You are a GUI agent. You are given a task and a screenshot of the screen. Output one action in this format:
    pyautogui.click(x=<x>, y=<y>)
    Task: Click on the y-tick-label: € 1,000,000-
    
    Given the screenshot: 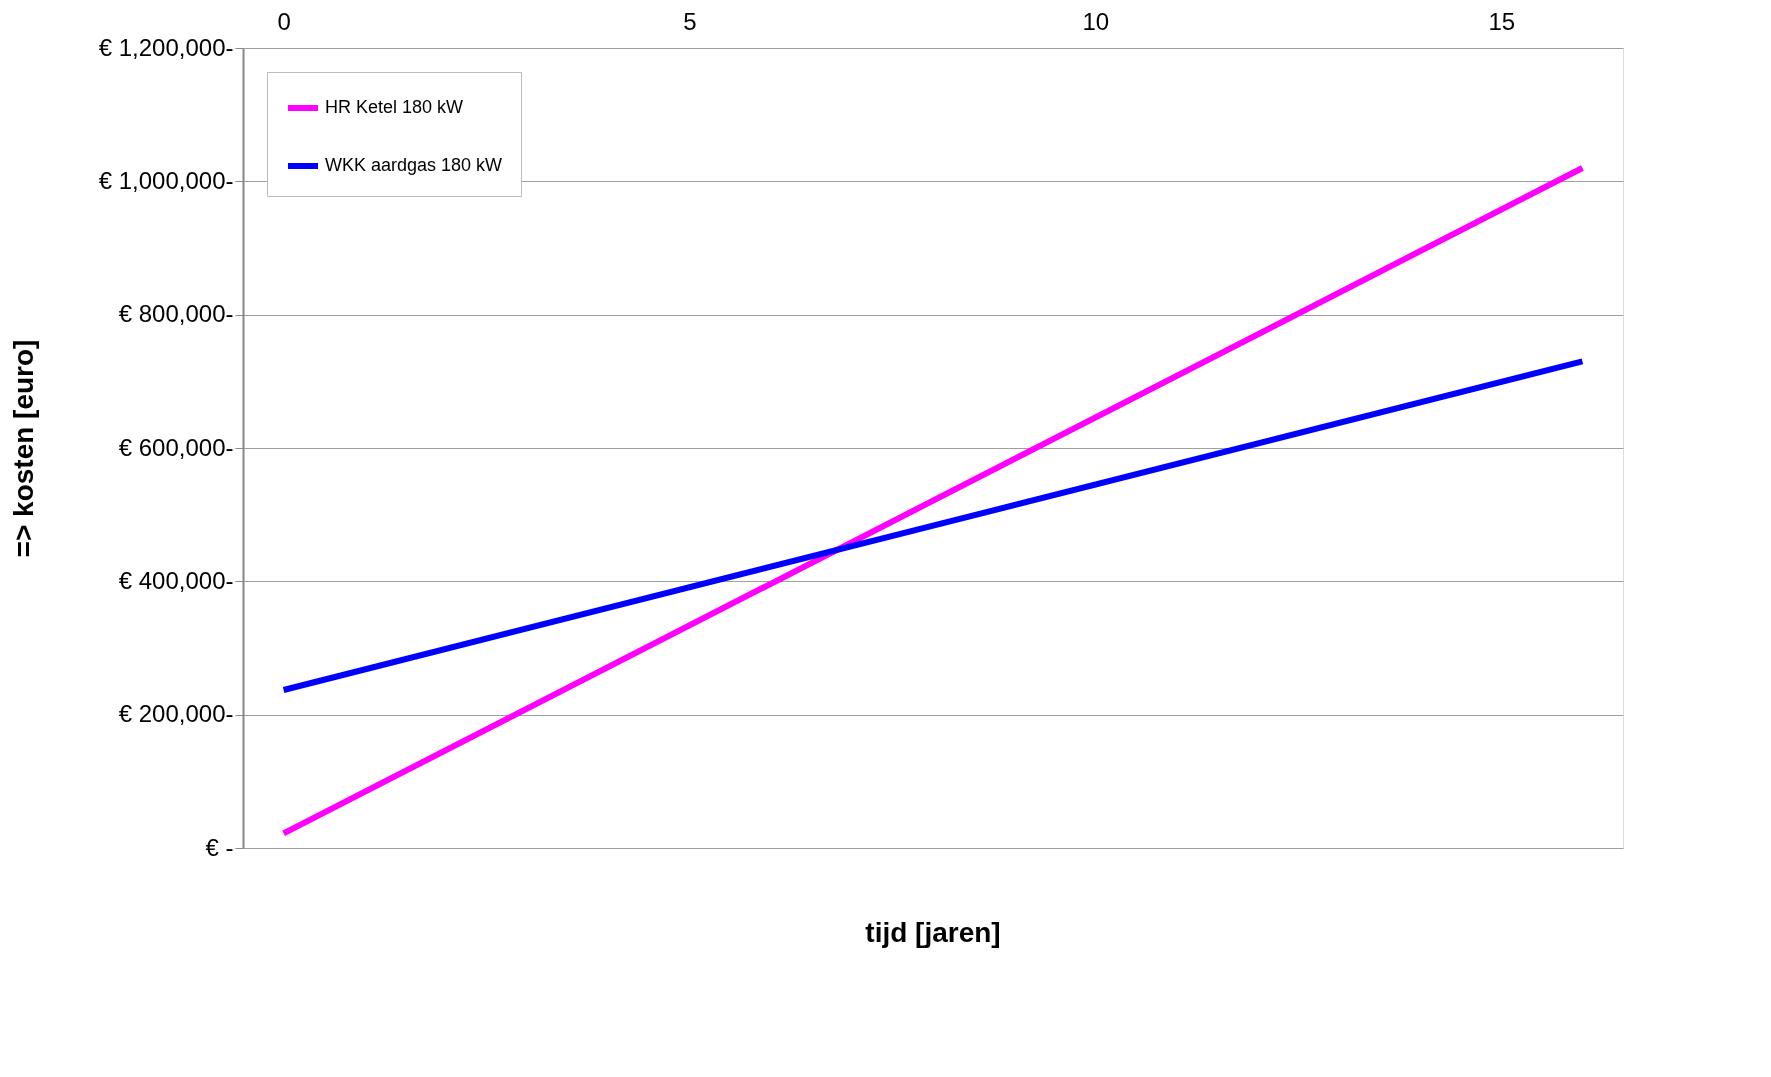 What is the action you would take?
    pyautogui.click(x=166, y=180)
    